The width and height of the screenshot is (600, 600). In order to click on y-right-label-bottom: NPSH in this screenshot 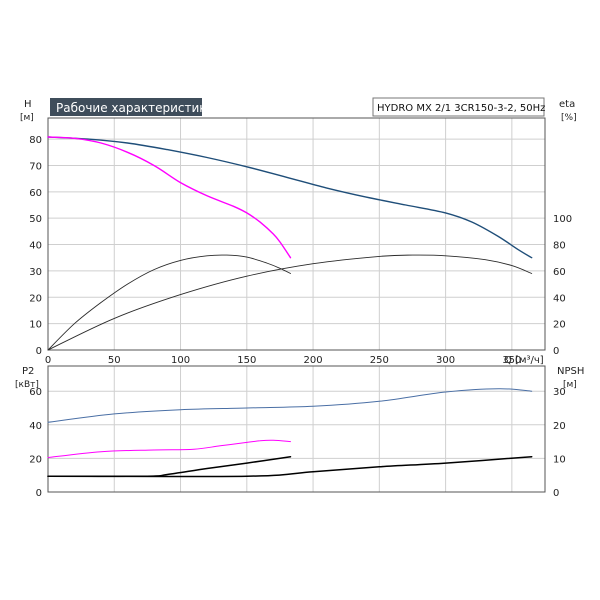, I will do `click(570, 371)`.